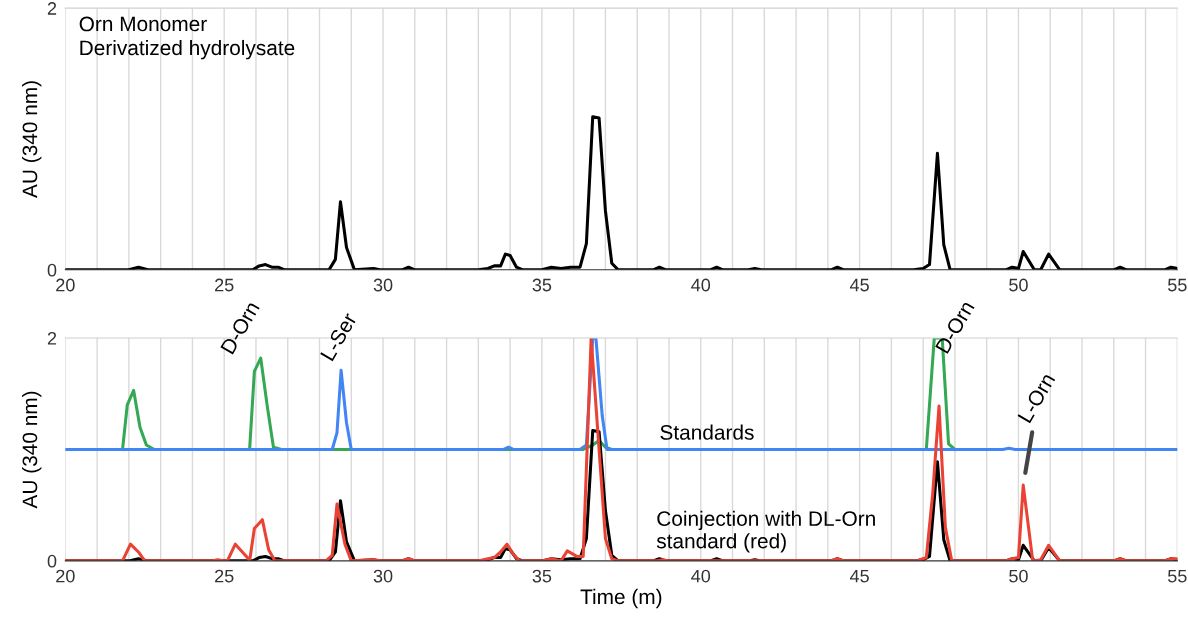 This screenshot has height=626, width=1188. I want to click on text: Orn Monomer Derivatized hydrolysate, so click(187, 38).